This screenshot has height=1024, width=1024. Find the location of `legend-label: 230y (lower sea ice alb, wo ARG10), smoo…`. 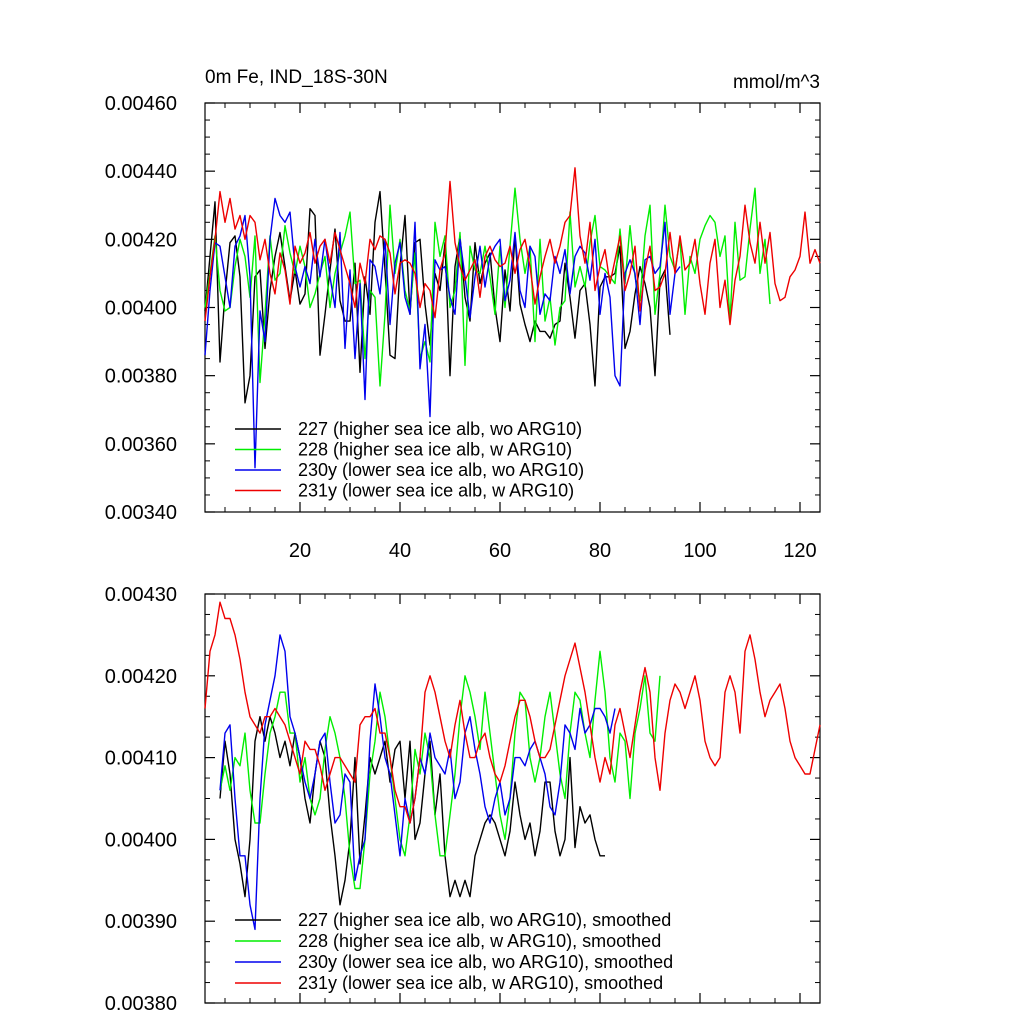

legend-label: 230y (lower sea ice alb, wo ARG10), smoo… is located at coordinates (485, 962).